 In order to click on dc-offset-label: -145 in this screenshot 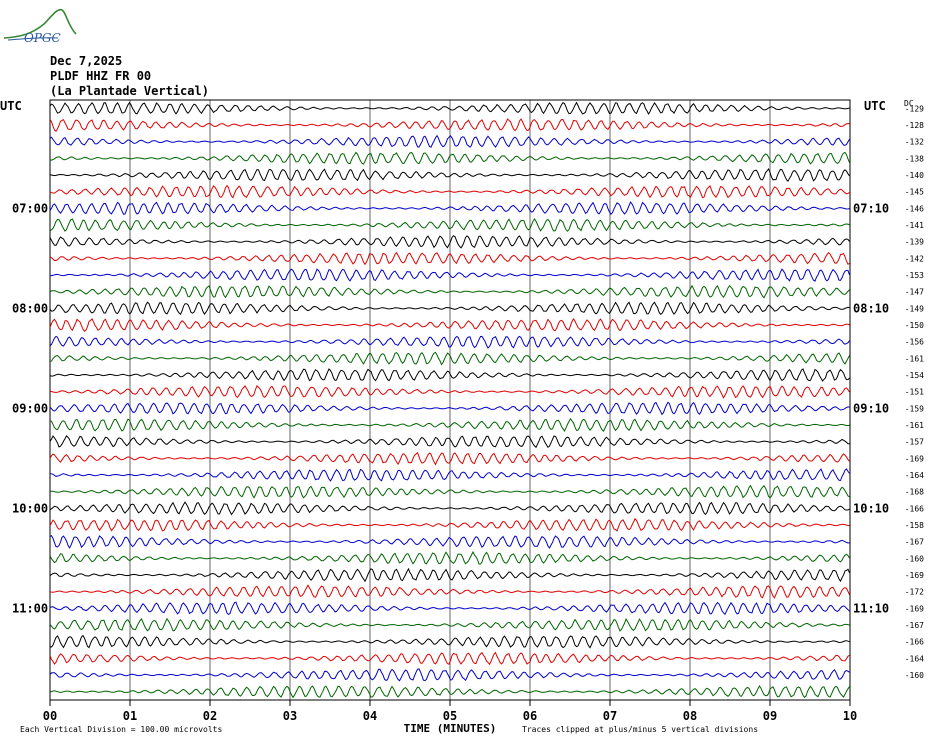, I will do `click(914, 192)`.